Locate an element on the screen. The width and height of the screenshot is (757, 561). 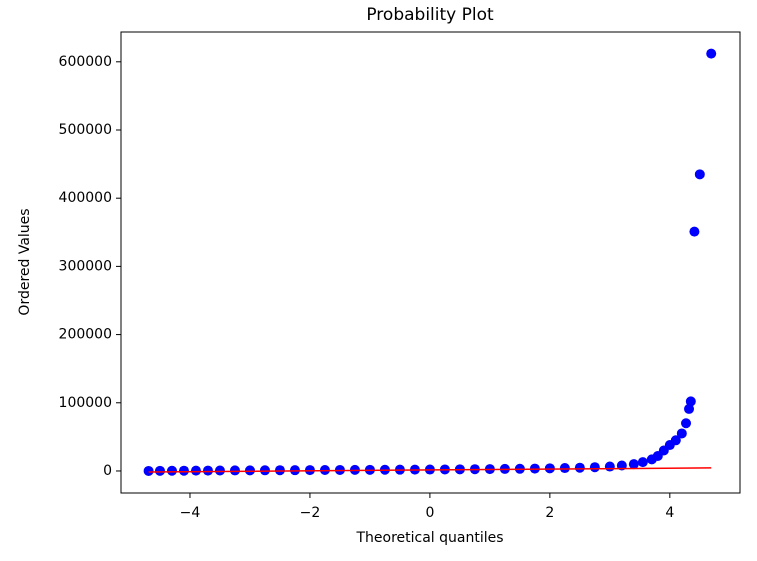
x-axis-label: Theoretical quantiles is located at coordinates (429, 538).